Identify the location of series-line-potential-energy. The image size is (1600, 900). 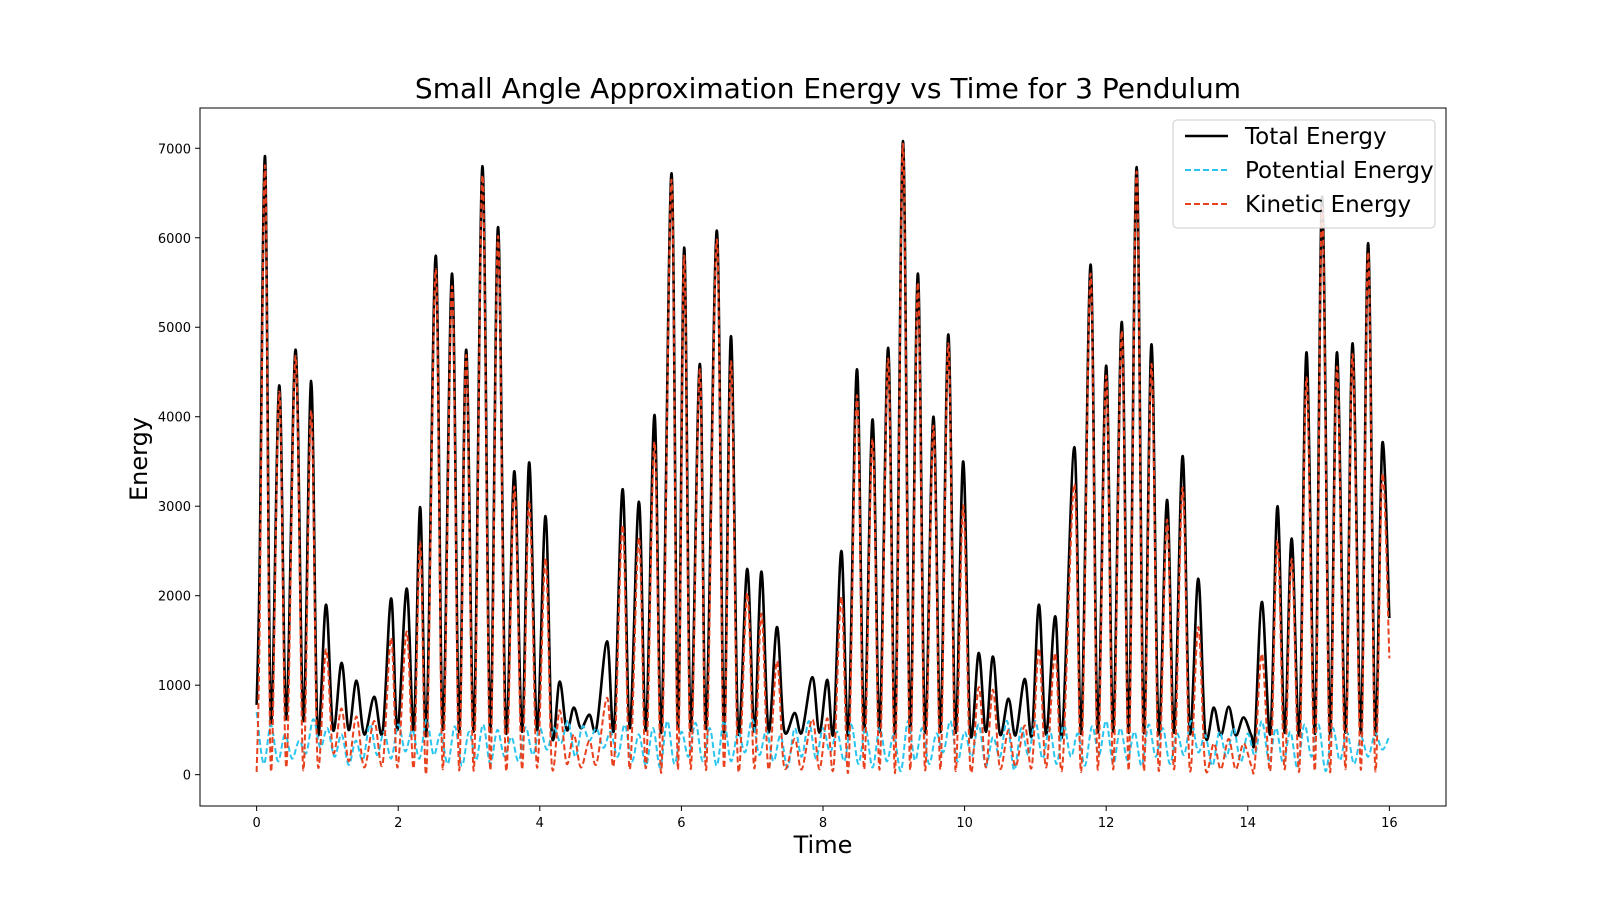
(823, 742).